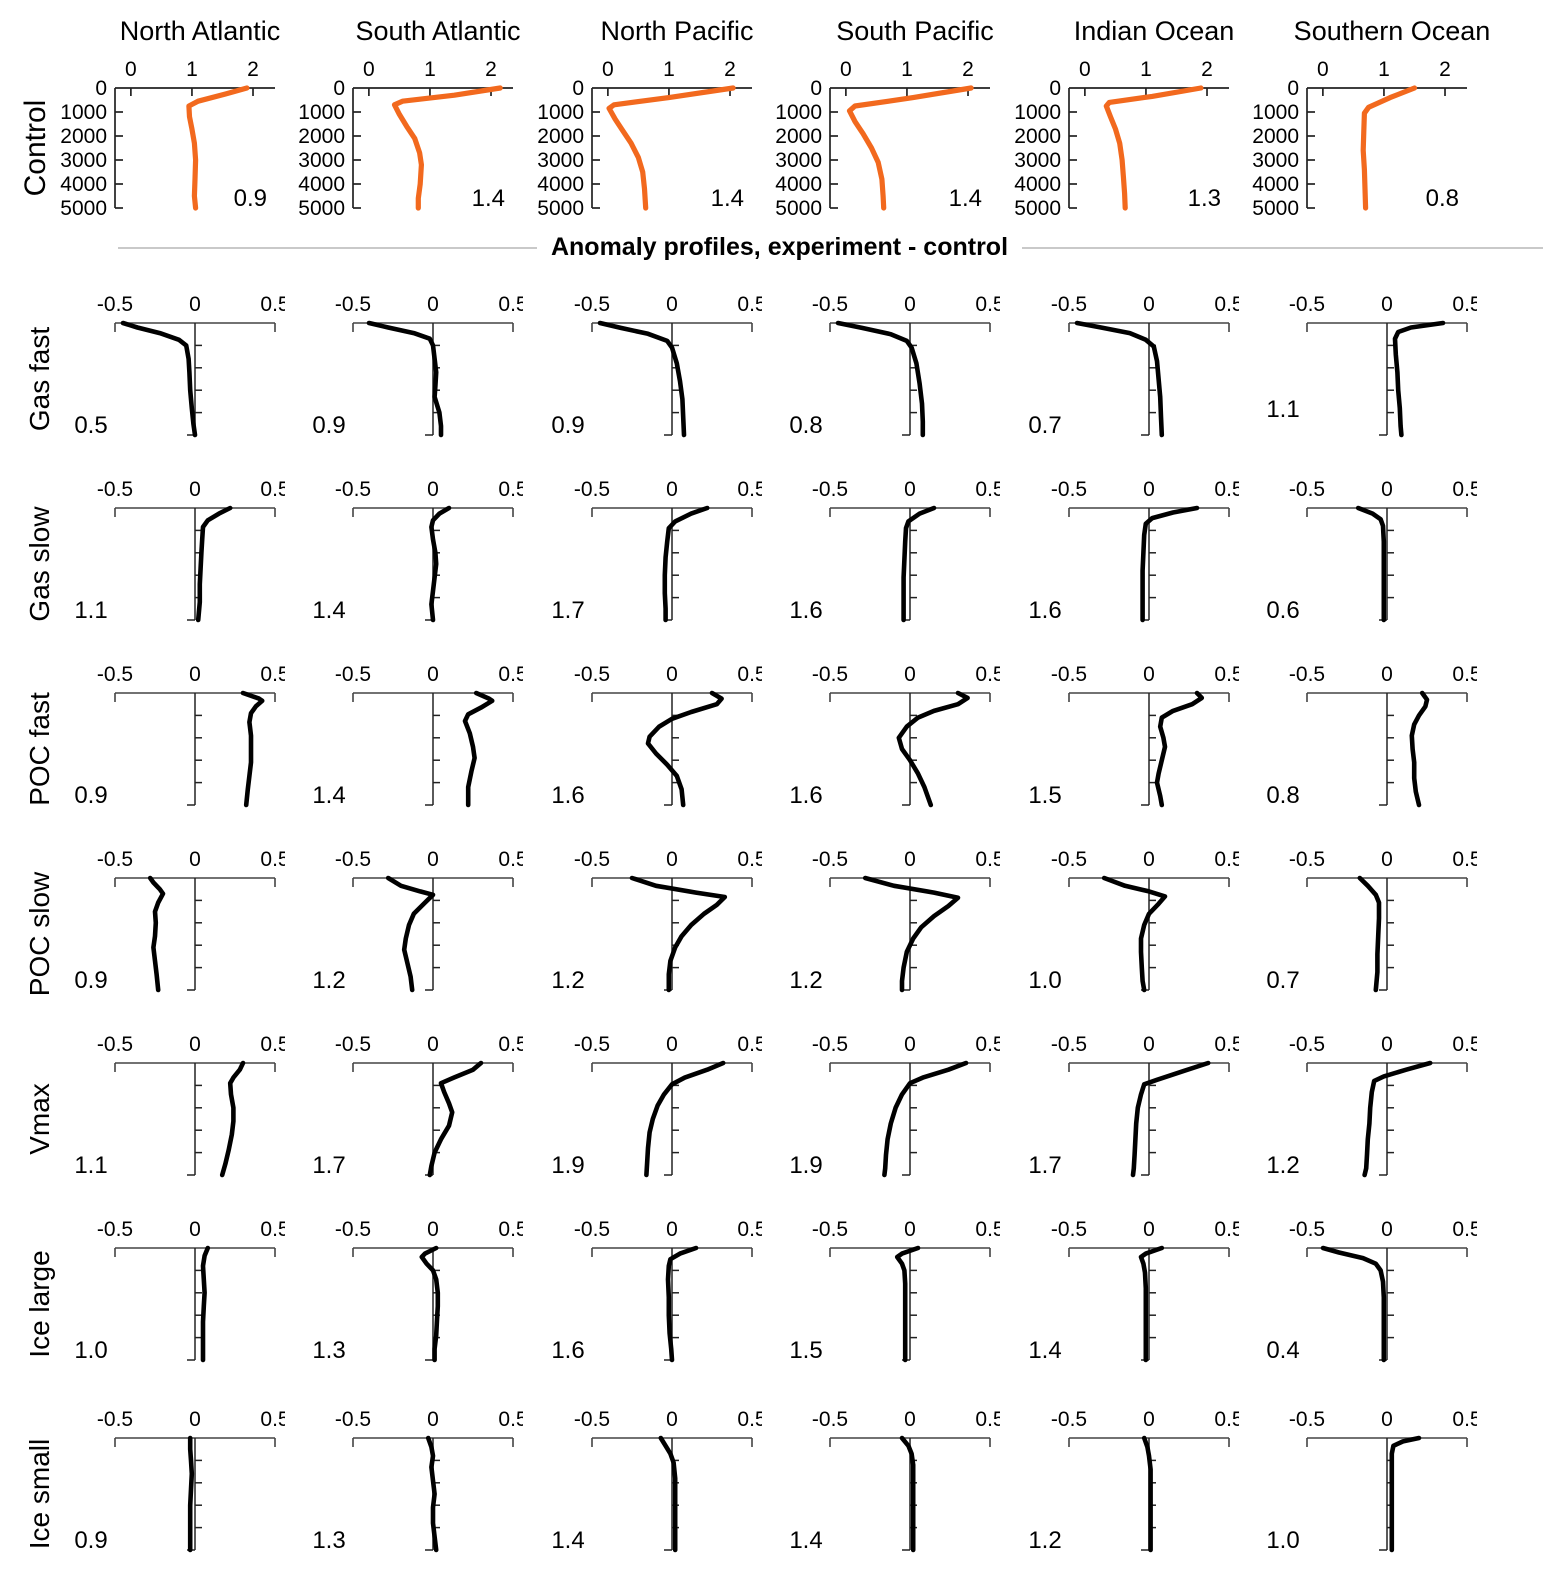  Describe the element at coordinates (39, 749) in the screenshot. I see `row-label-poc-fast: POC fast` at that location.